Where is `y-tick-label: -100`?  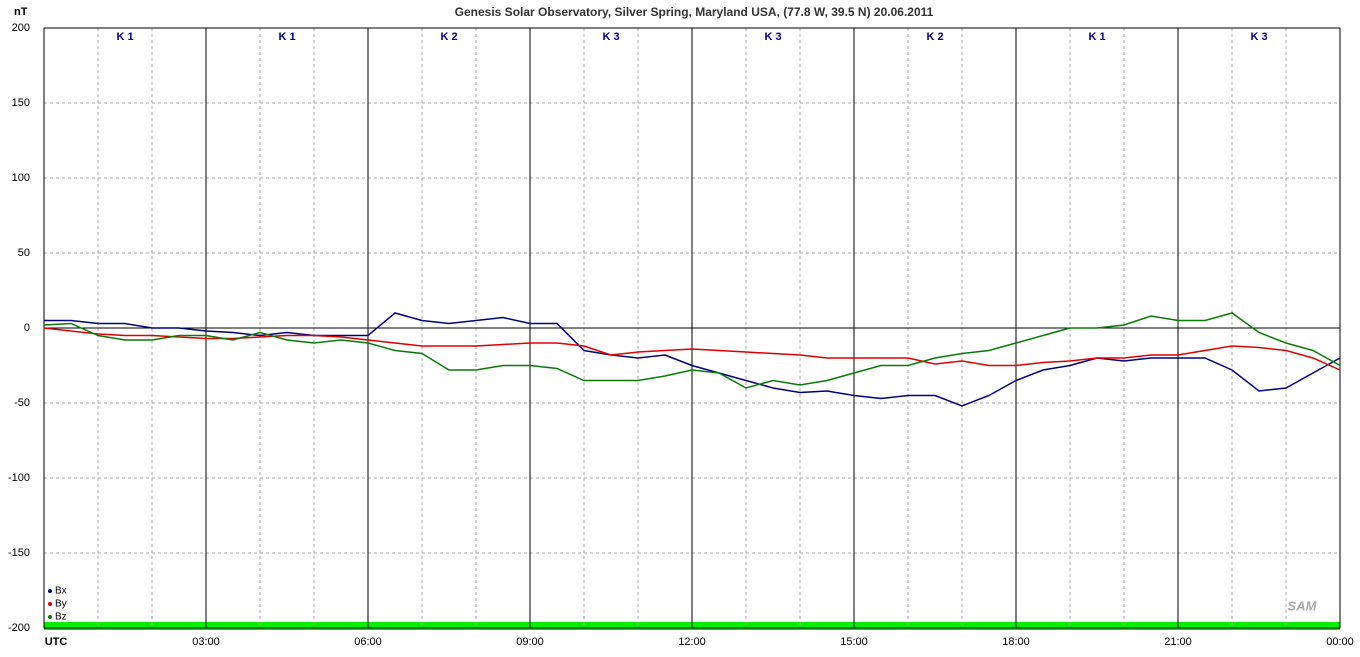 y-tick-label: -100 is located at coordinates (19, 478).